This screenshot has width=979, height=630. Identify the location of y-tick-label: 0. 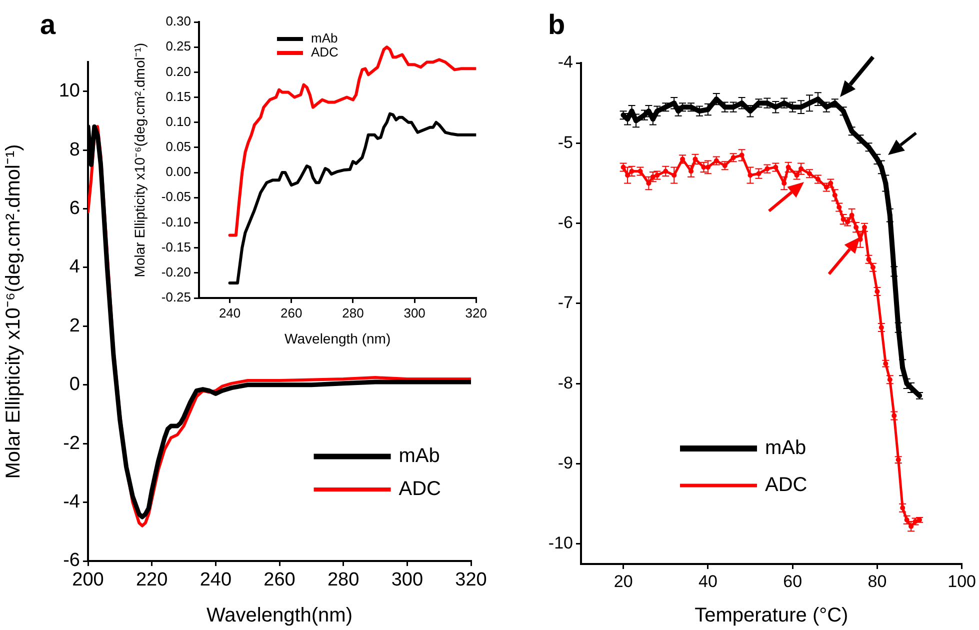
(74, 385).